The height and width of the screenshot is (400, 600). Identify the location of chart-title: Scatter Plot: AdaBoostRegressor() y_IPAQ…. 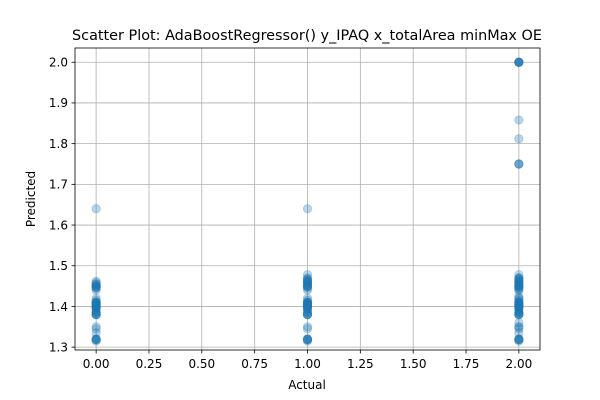
(307, 36).